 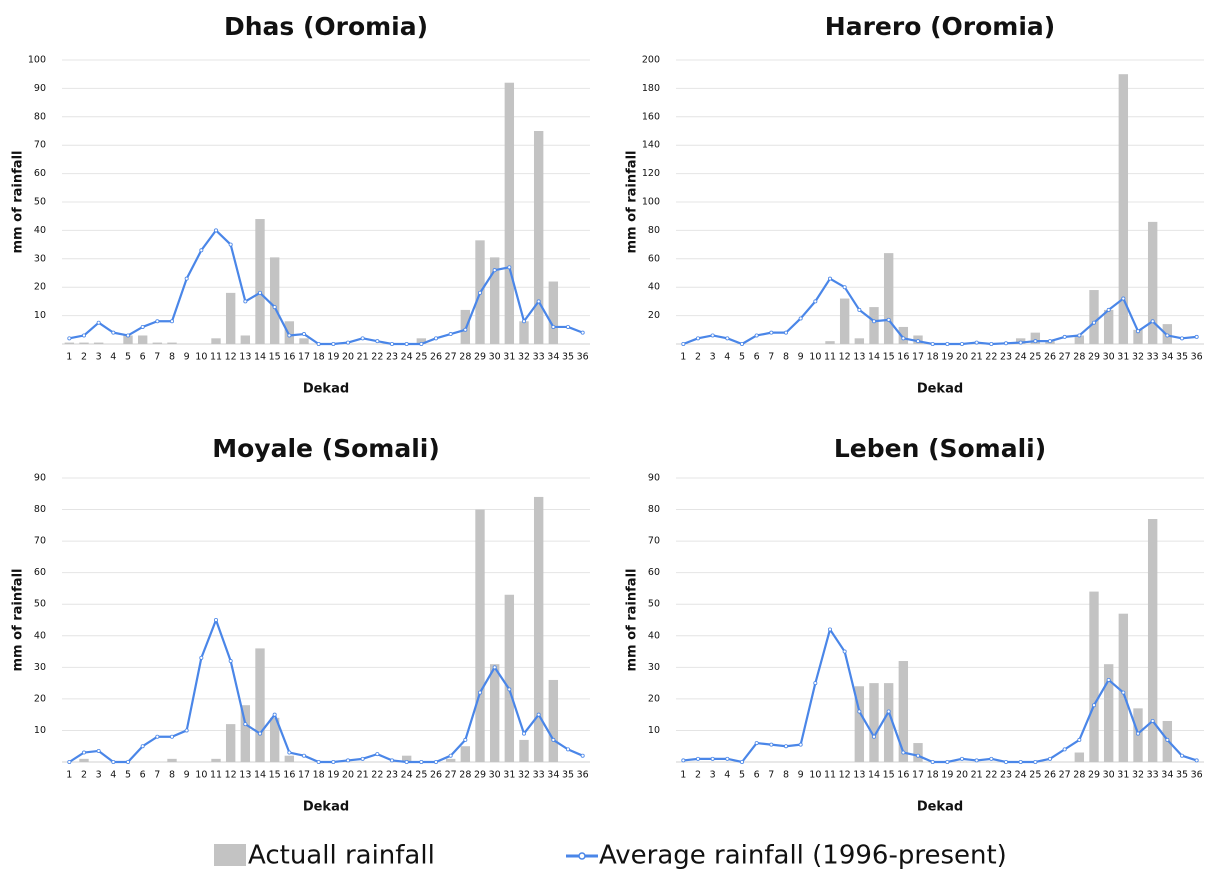 What do you see at coordinates (201, 357) in the screenshot?
I see `x-tick-label: 10` at bounding box center [201, 357].